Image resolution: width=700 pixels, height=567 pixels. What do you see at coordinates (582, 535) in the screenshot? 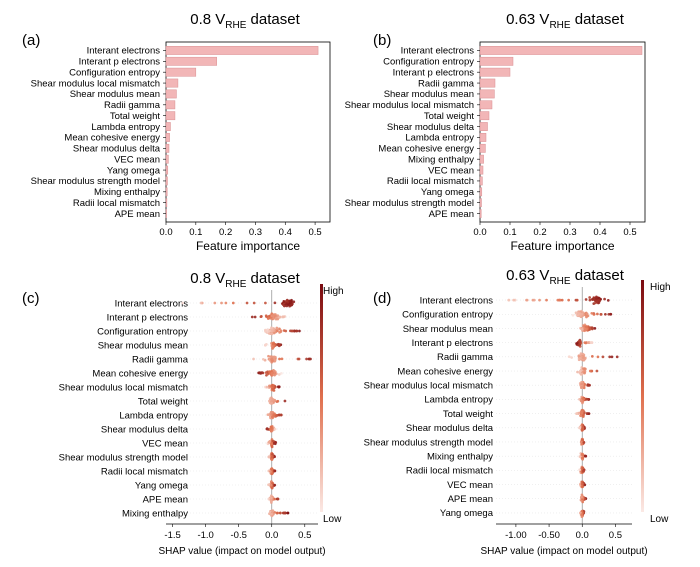
I see `x-tick-label: 0.0` at bounding box center [582, 535].